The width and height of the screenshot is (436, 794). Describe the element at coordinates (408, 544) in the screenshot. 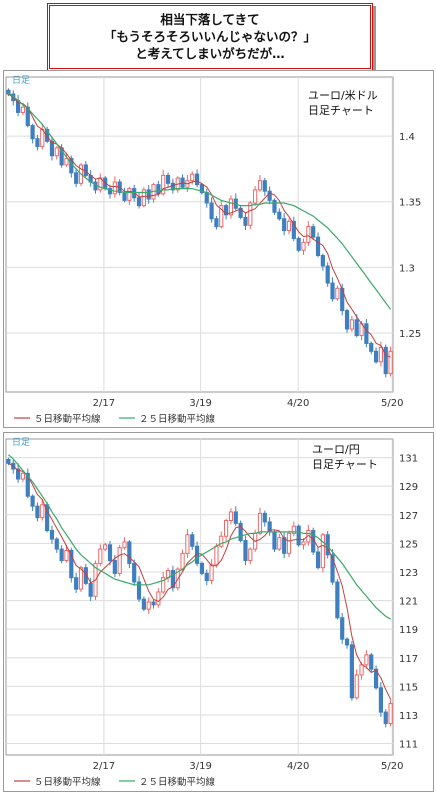

I see `y-tick-label: 125` at that location.